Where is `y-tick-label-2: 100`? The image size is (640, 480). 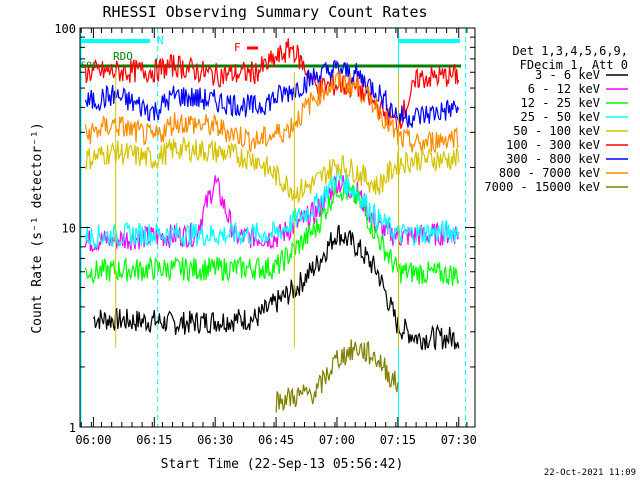 y-tick-label-2: 100 is located at coordinates (65, 29).